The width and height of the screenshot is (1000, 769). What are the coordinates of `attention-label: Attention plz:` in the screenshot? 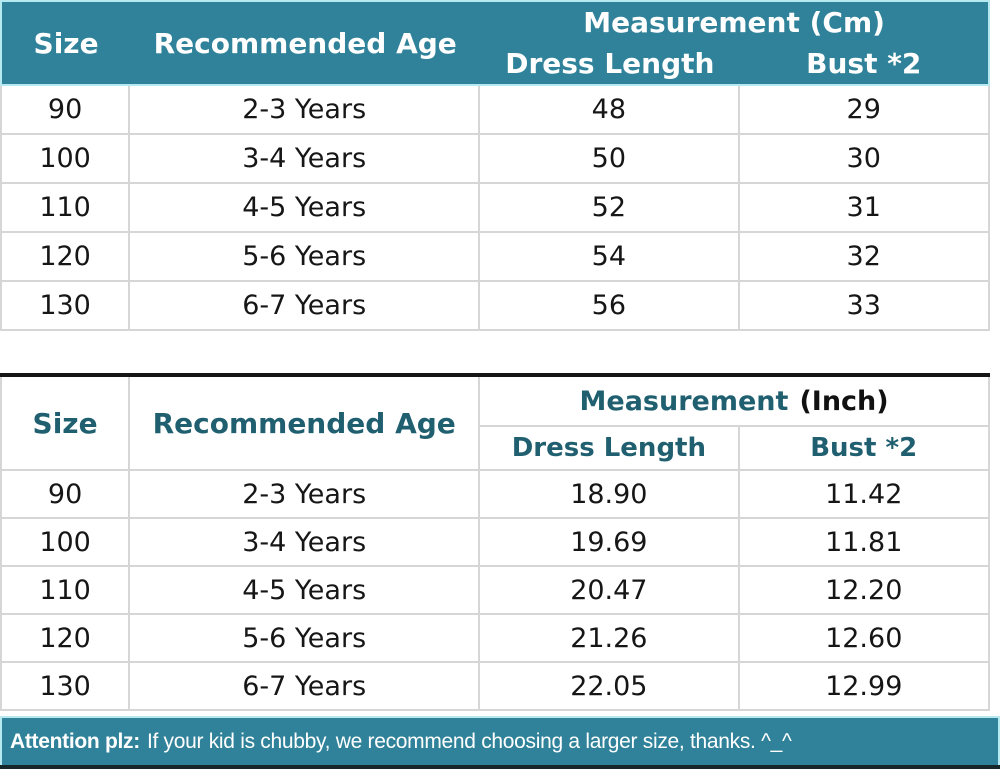 It's located at (75, 741).